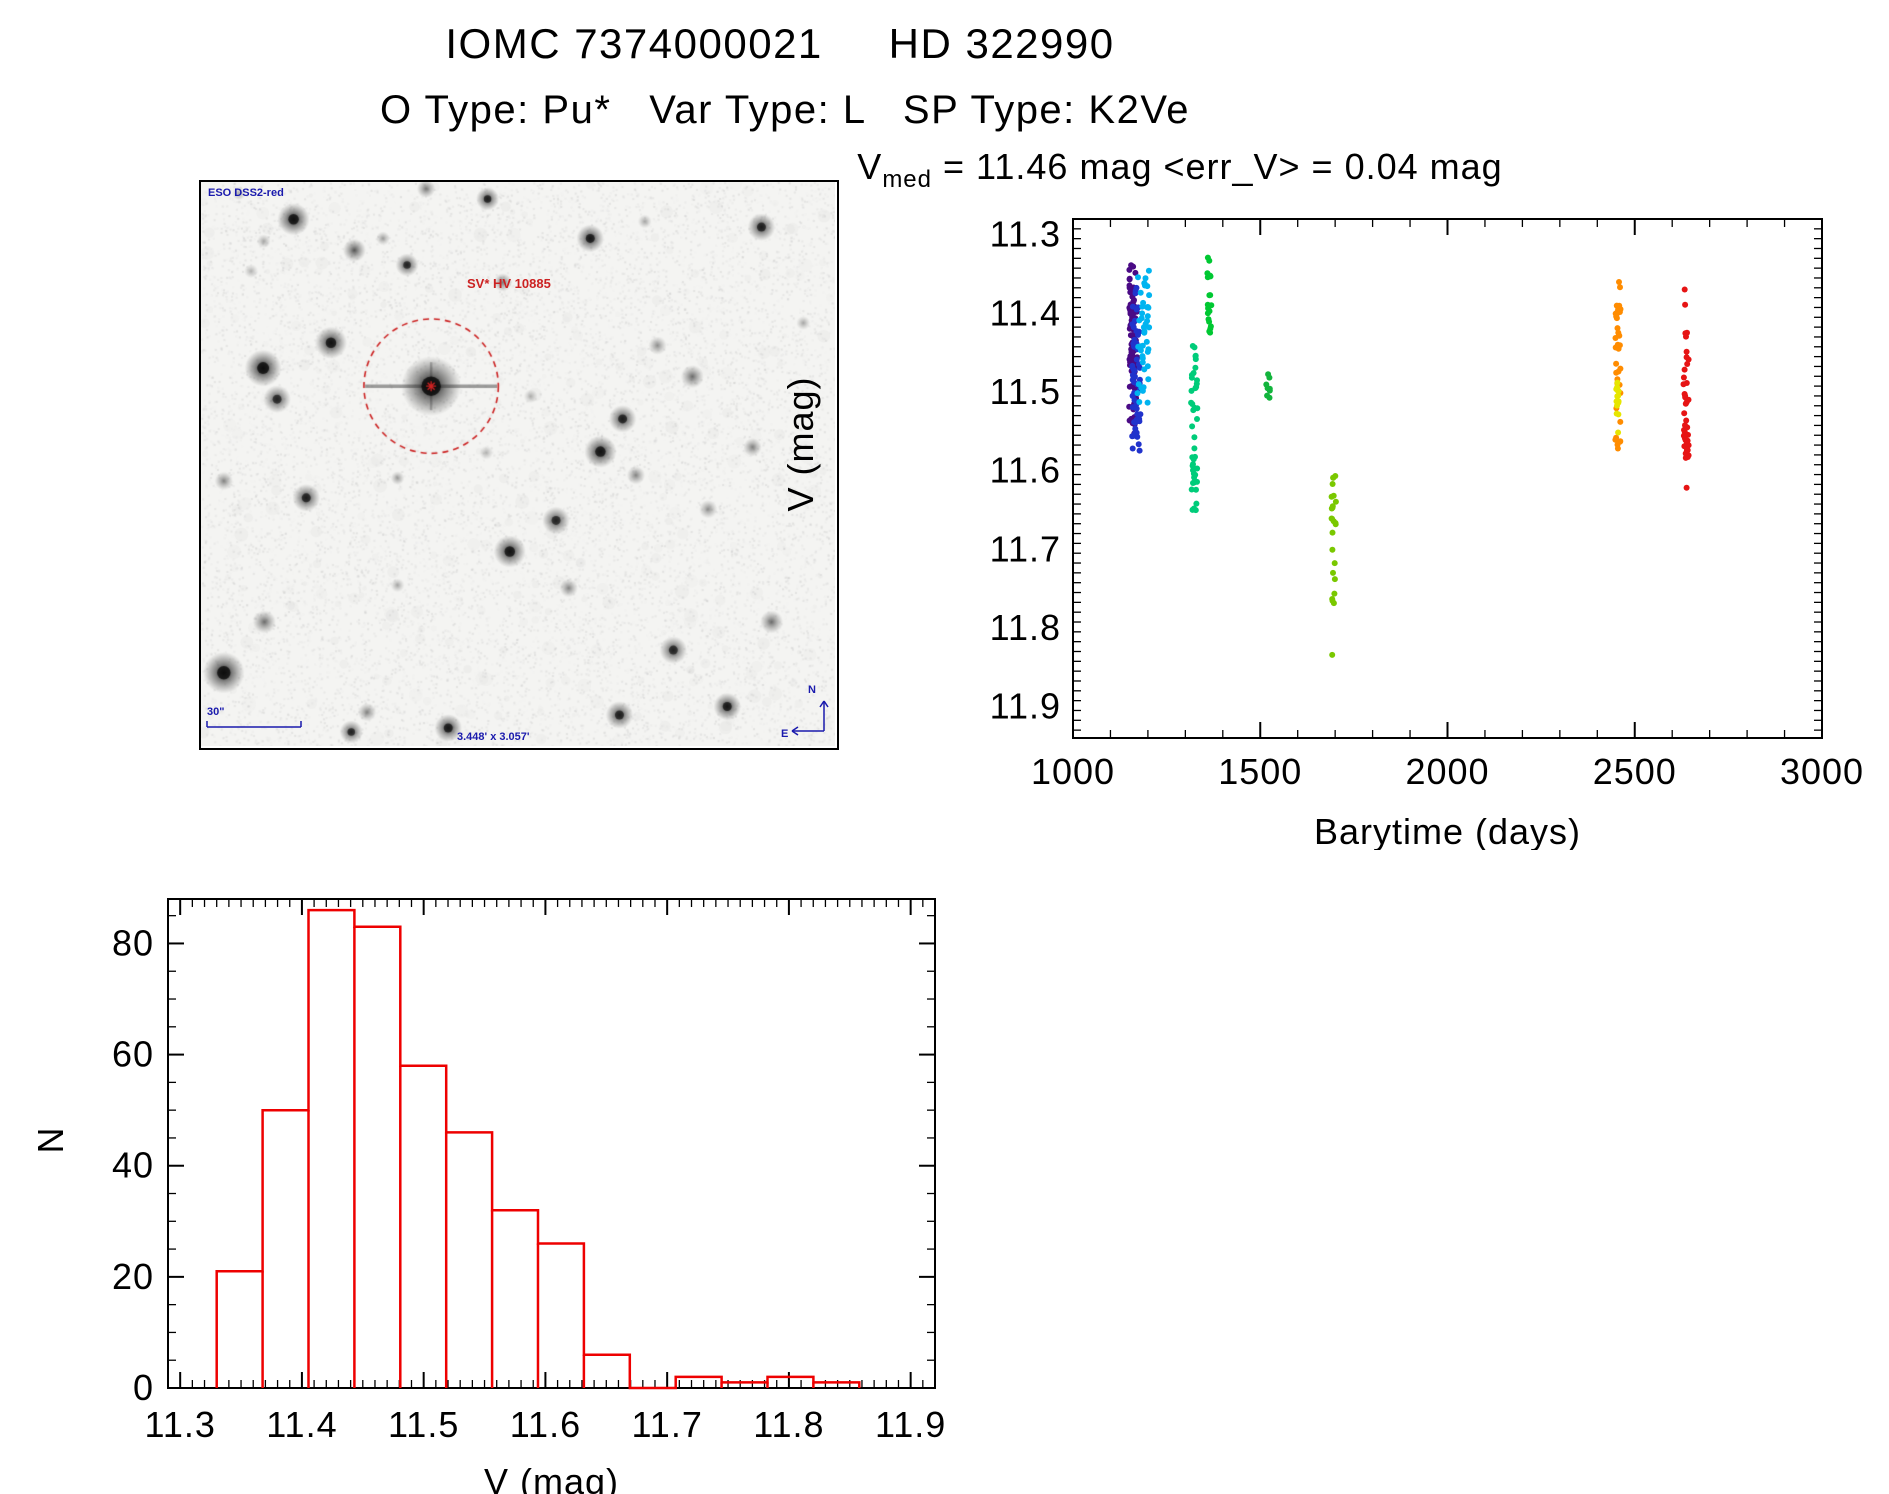  Describe the element at coordinates (1822, 771) in the screenshot. I see `lc-x-tick-label: 3000` at that location.